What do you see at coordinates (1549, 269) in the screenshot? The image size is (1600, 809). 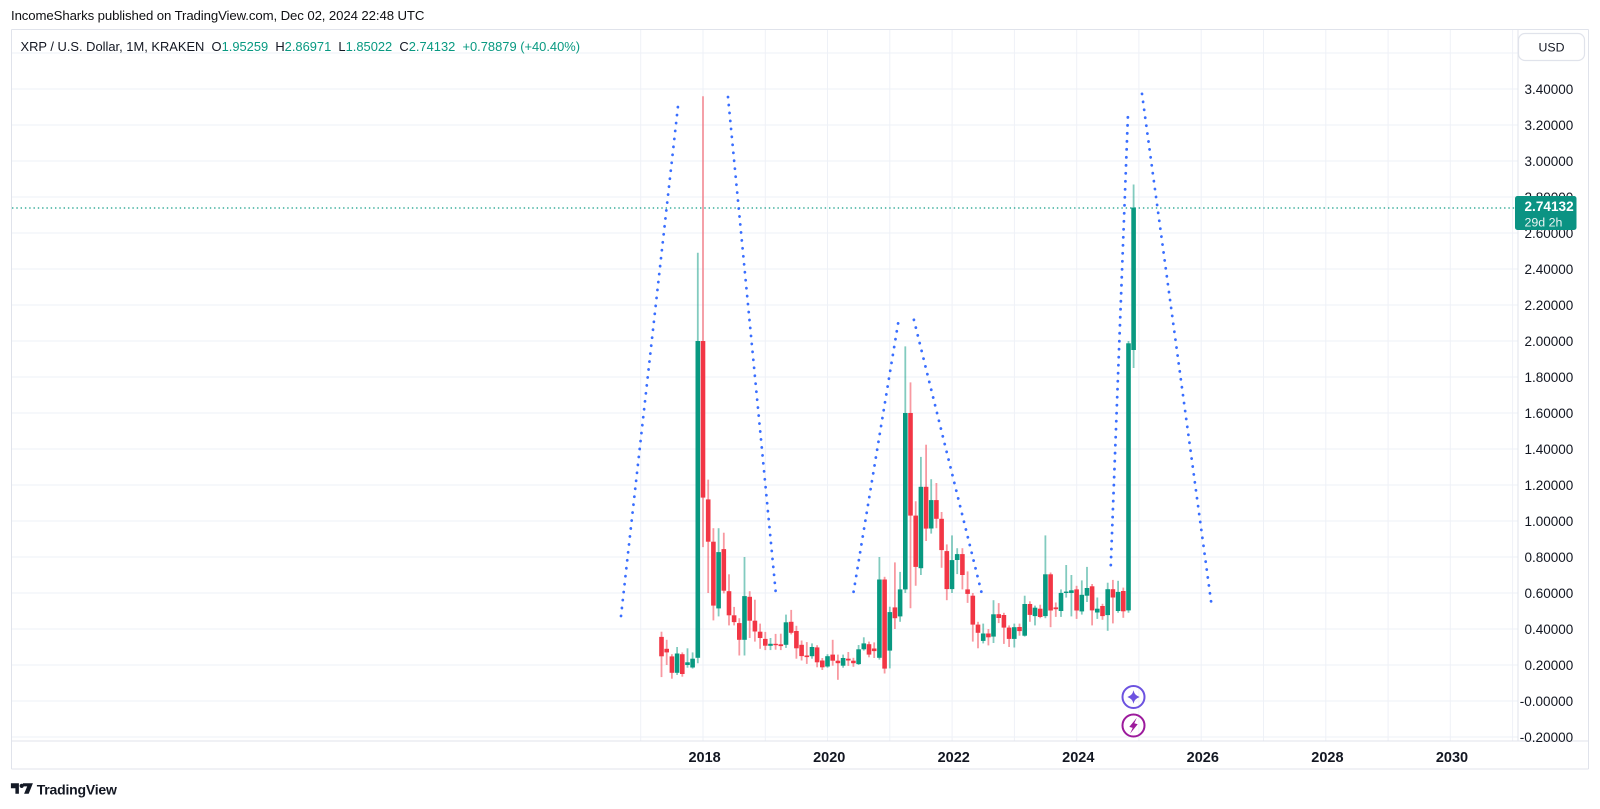 I see `svg-text: 2.40000` at bounding box center [1549, 269].